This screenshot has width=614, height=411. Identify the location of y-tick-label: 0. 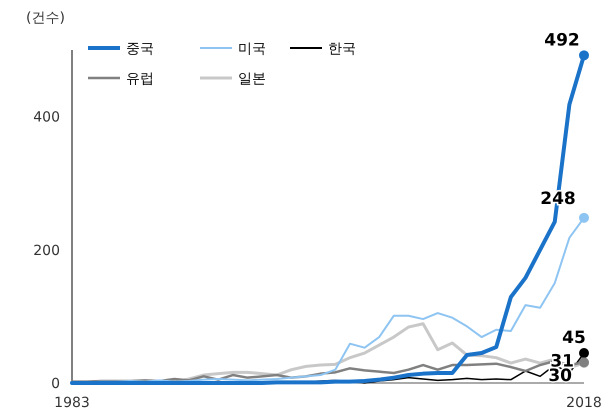
(55, 384).